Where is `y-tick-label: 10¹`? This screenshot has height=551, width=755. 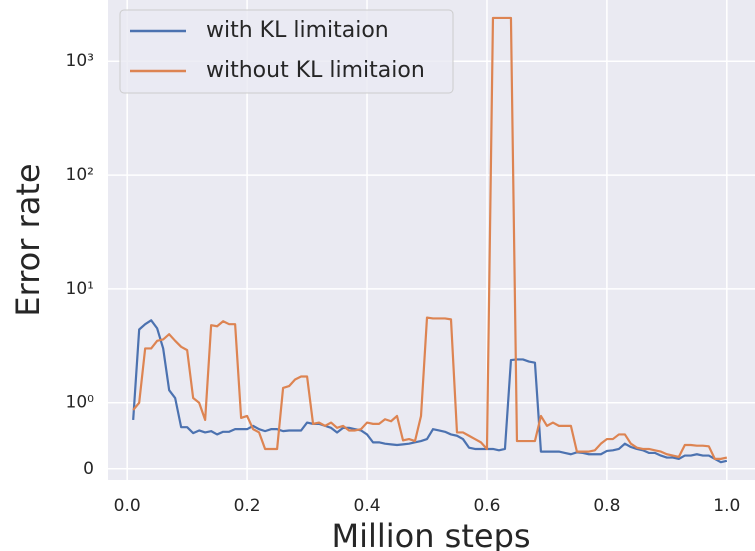 y-tick-label: 10¹ is located at coordinates (80, 289).